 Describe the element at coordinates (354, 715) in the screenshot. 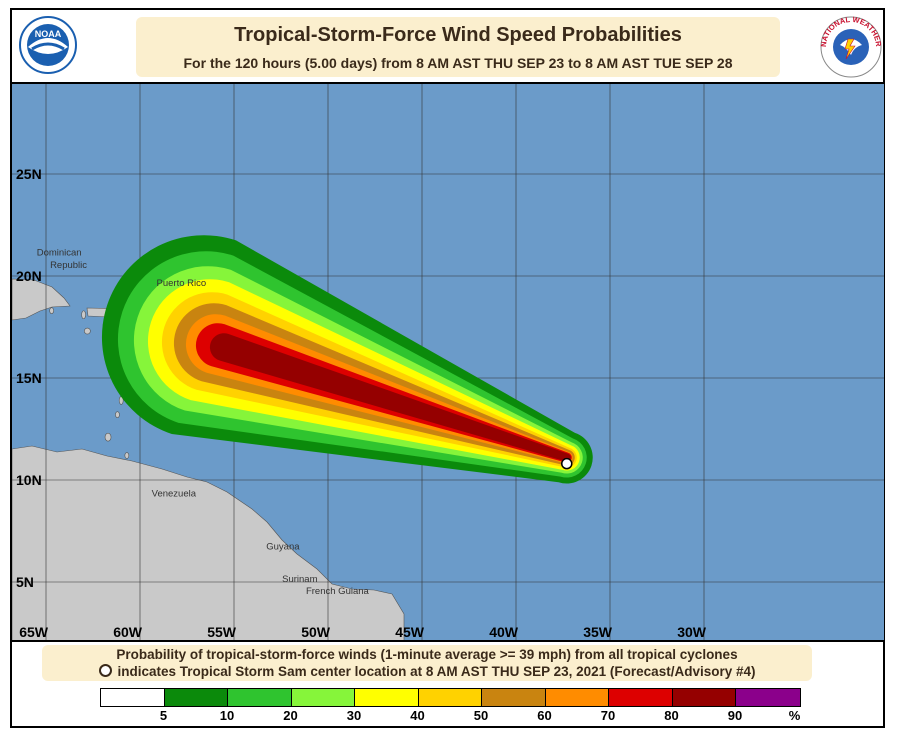

I see `legend-label: 30` at that location.